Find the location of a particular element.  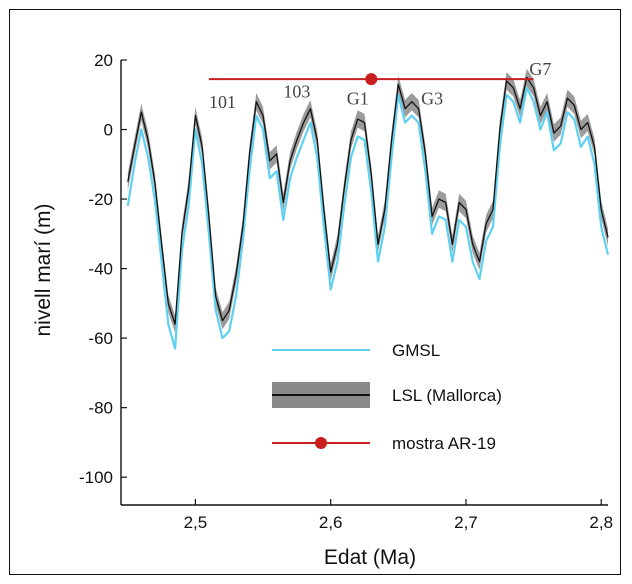

legend-lsl-label: LSL (Mallorca) is located at coordinates (447, 395).